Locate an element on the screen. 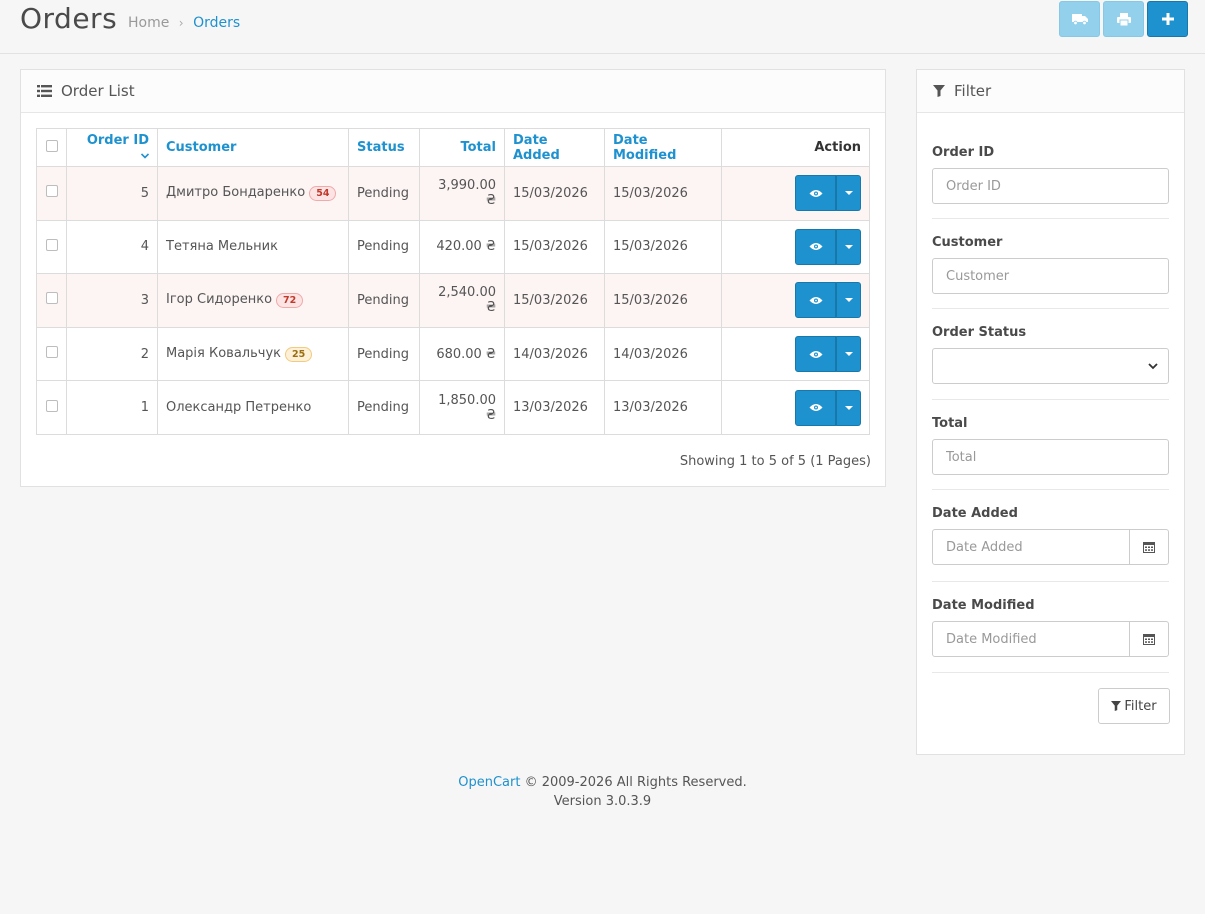 Image resolution: width=1205 pixels, height=914 pixels. total-cell: 1,850.00 ₴ is located at coordinates (462, 407).